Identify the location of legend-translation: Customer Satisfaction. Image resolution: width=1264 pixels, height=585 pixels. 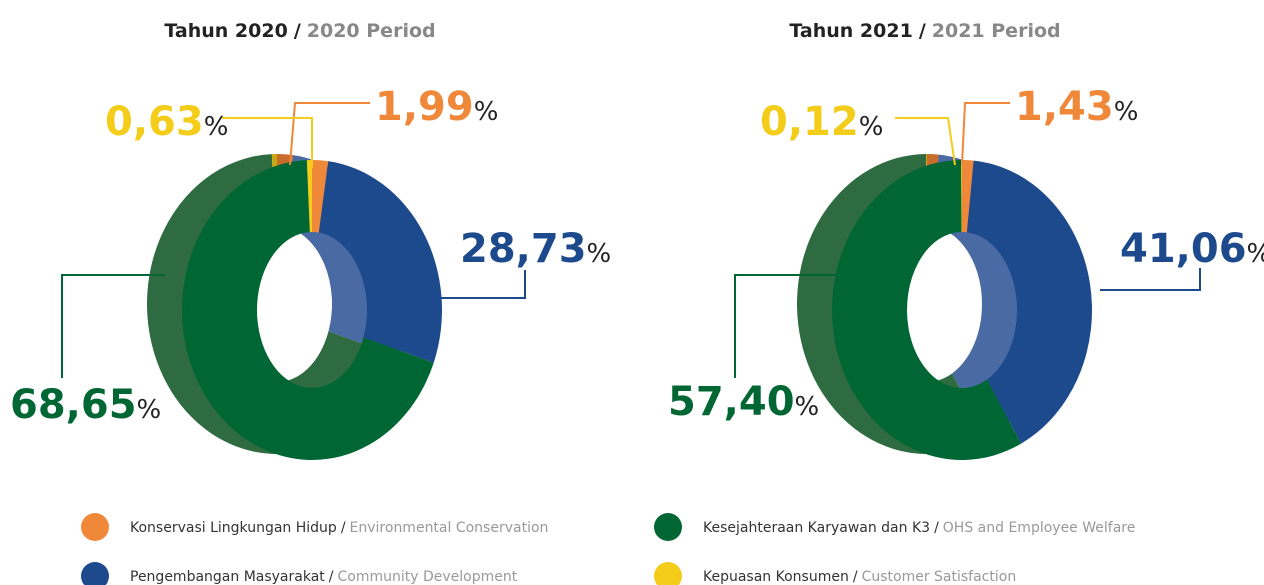
(939, 577).